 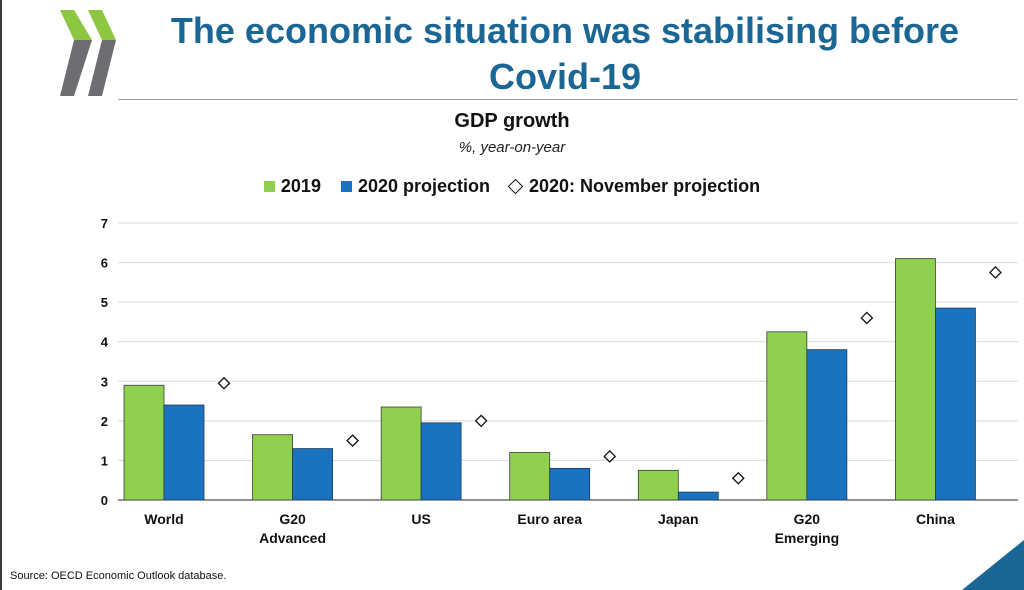 What do you see at coordinates (300, 186) in the screenshot?
I see `legend-label-2019: 2019` at bounding box center [300, 186].